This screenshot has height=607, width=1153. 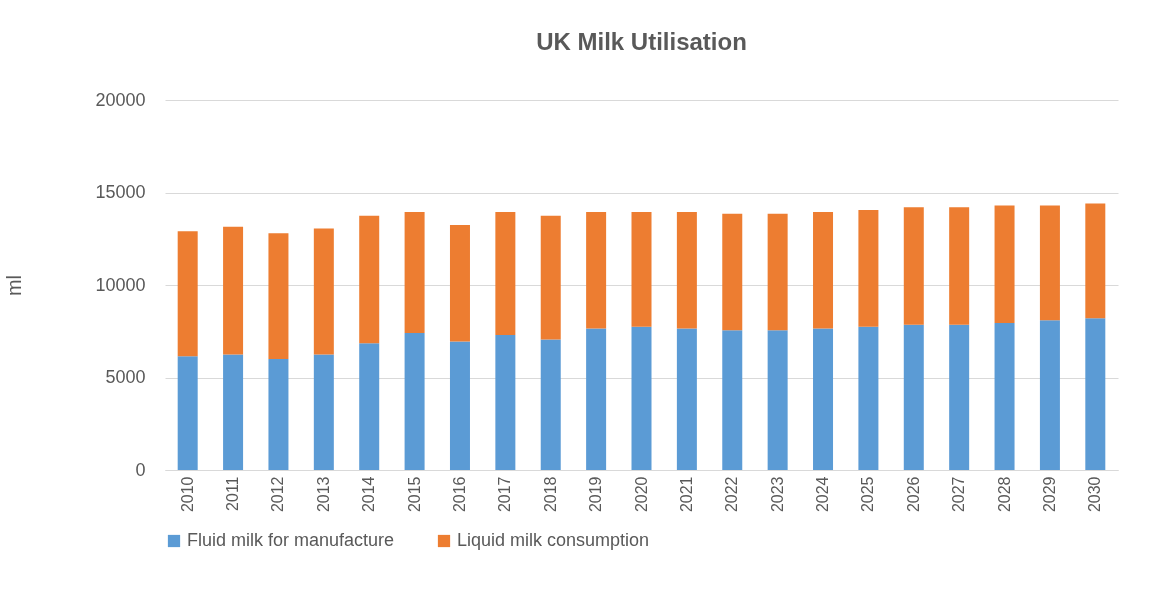 What do you see at coordinates (120, 192) in the screenshot?
I see `y-tick-label: 15000` at bounding box center [120, 192].